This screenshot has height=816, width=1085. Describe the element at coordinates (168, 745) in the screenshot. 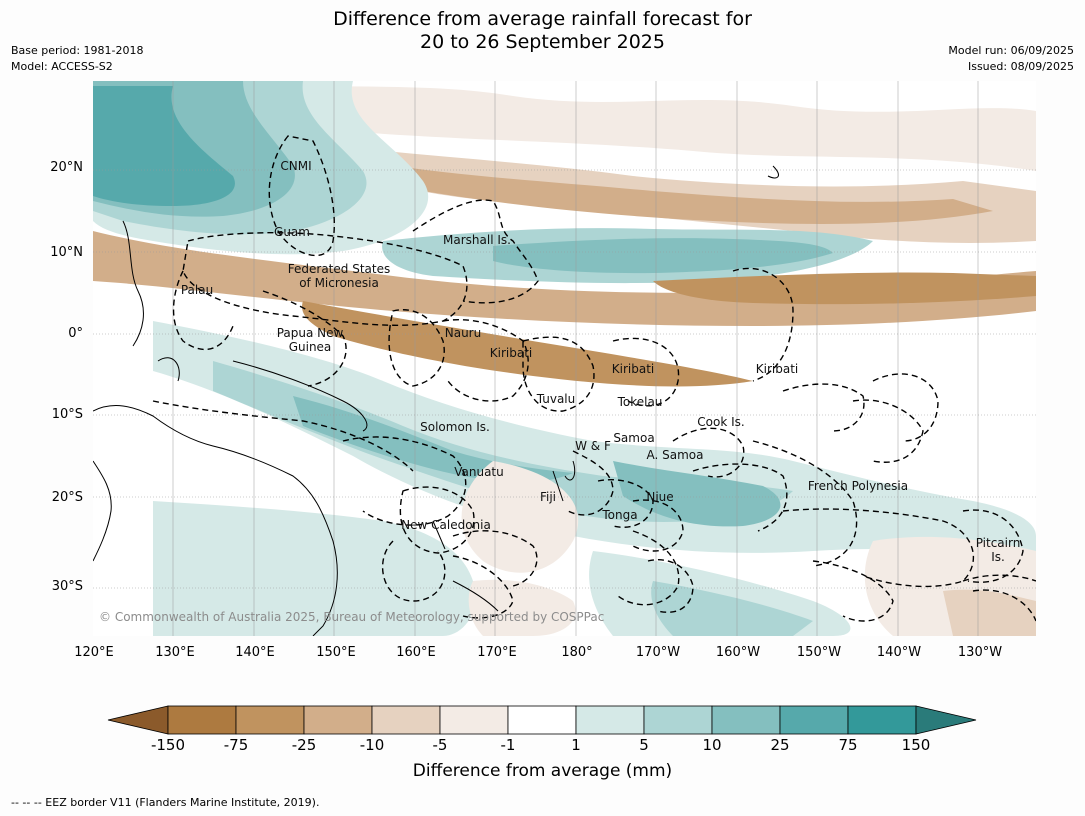

I see `colorbar-tick-label: -150` at that location.